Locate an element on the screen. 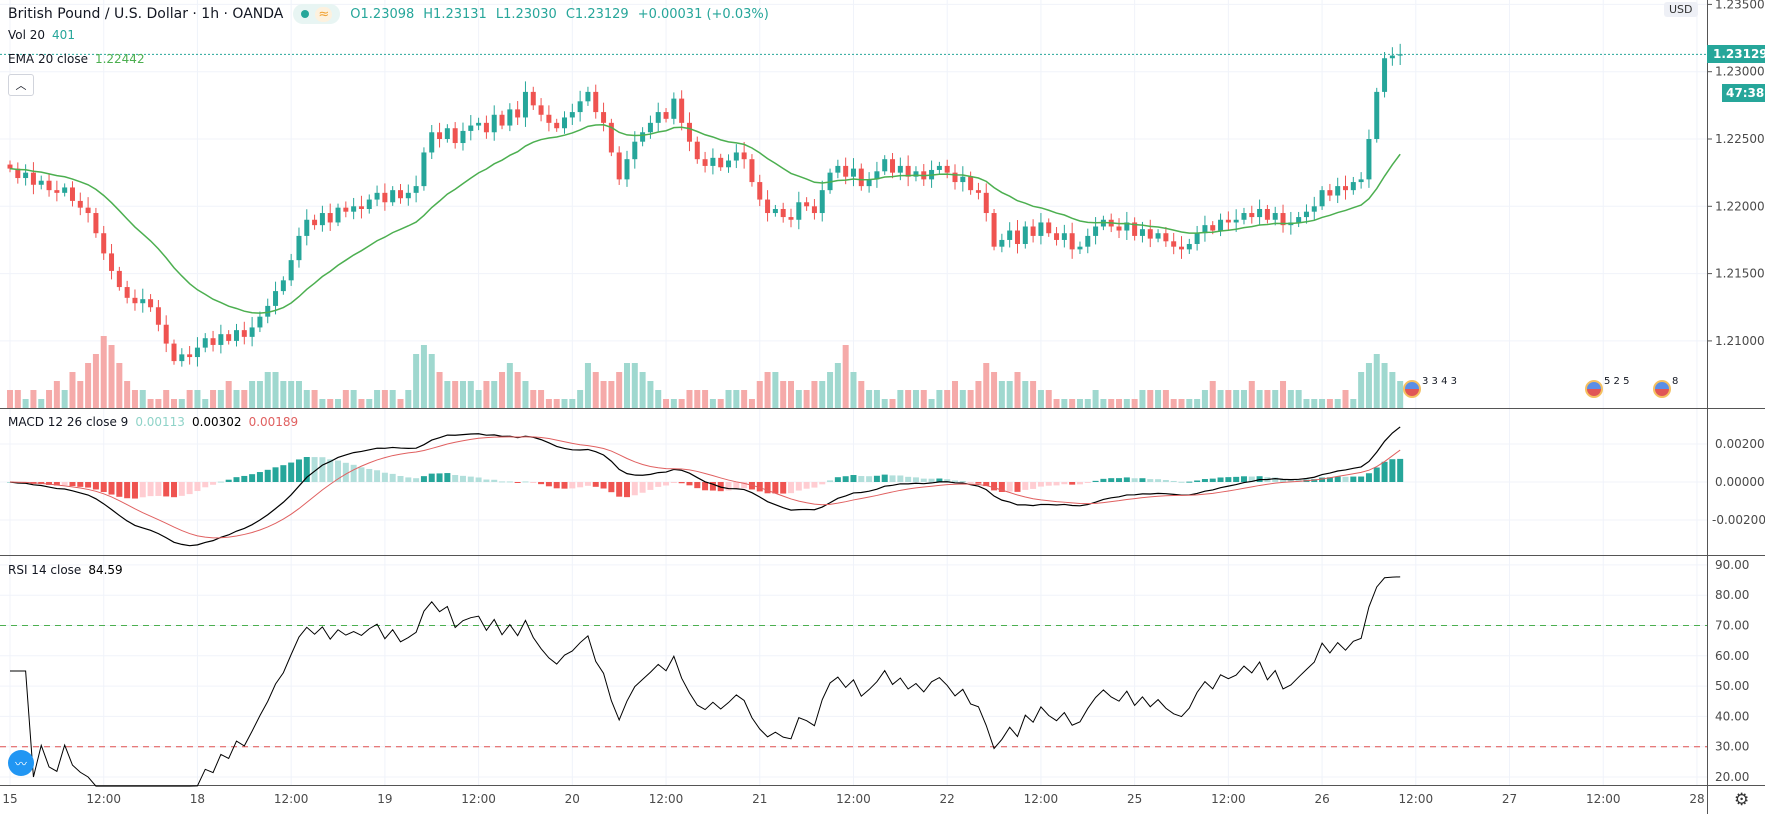 This screenshot has width=1765, height=814. rsi-legend: RSI 14 close 84.59 is located at coordinates (65, 570).